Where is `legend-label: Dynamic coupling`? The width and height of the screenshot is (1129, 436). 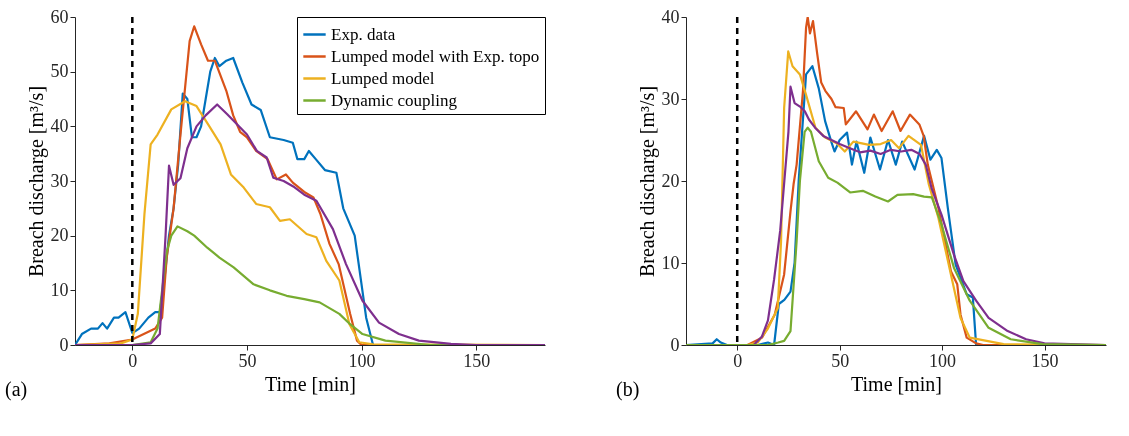
legend-label: Dynamic coupling is located at coordinates (394, 100).